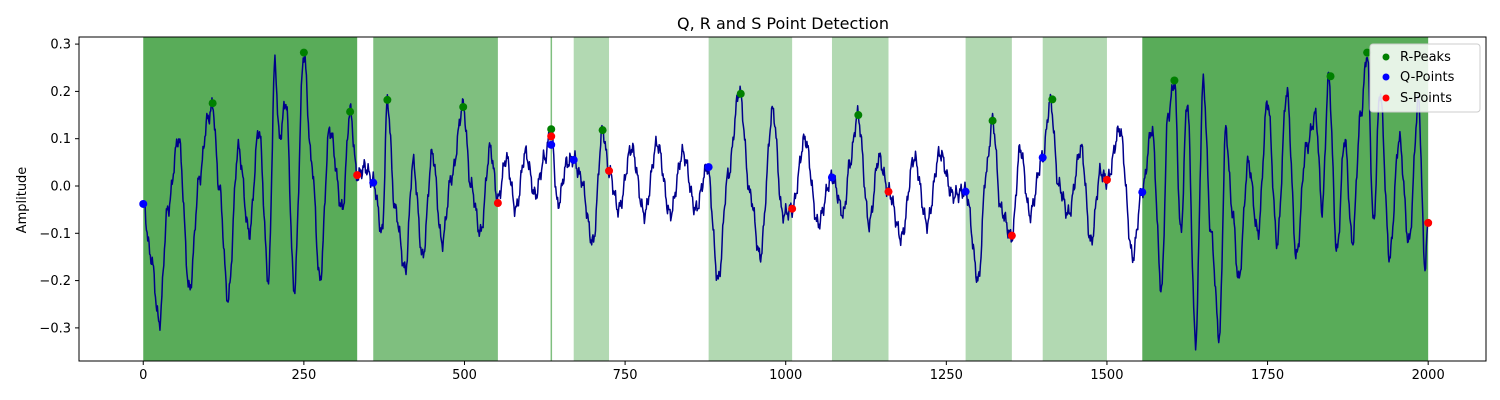  I want to click on y-tick-label: −0.2, so click(55, 281).